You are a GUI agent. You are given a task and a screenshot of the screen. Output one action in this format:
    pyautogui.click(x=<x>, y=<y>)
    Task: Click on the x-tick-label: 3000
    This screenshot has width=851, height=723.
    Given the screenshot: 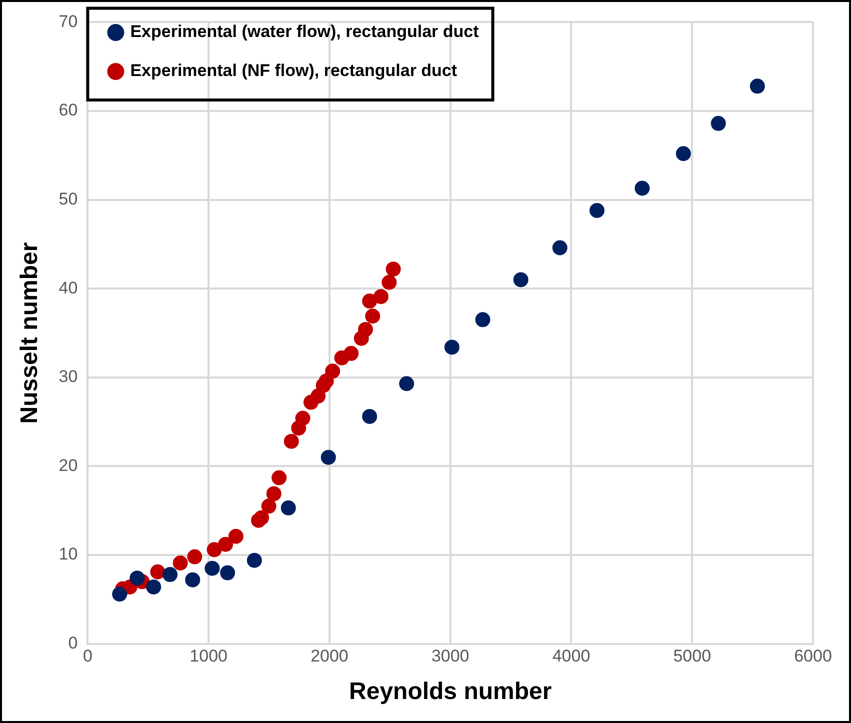 What is the action you would take?
    pyautogui.click(x=450, y=656)
    